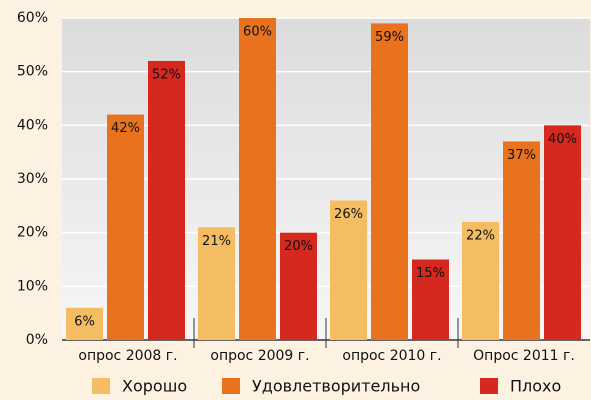  What do you see at coordinates (257, 32) in the screenshot?
I see `data-label: 60%` at bounding box center [257, 32].